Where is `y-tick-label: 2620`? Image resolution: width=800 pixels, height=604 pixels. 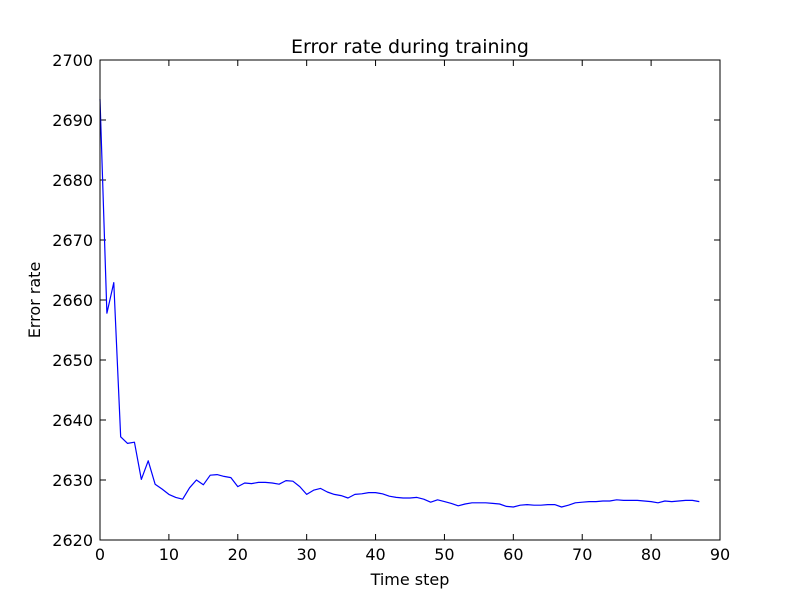
y-tick-label: 2620 is located at coordinates (72, 540).